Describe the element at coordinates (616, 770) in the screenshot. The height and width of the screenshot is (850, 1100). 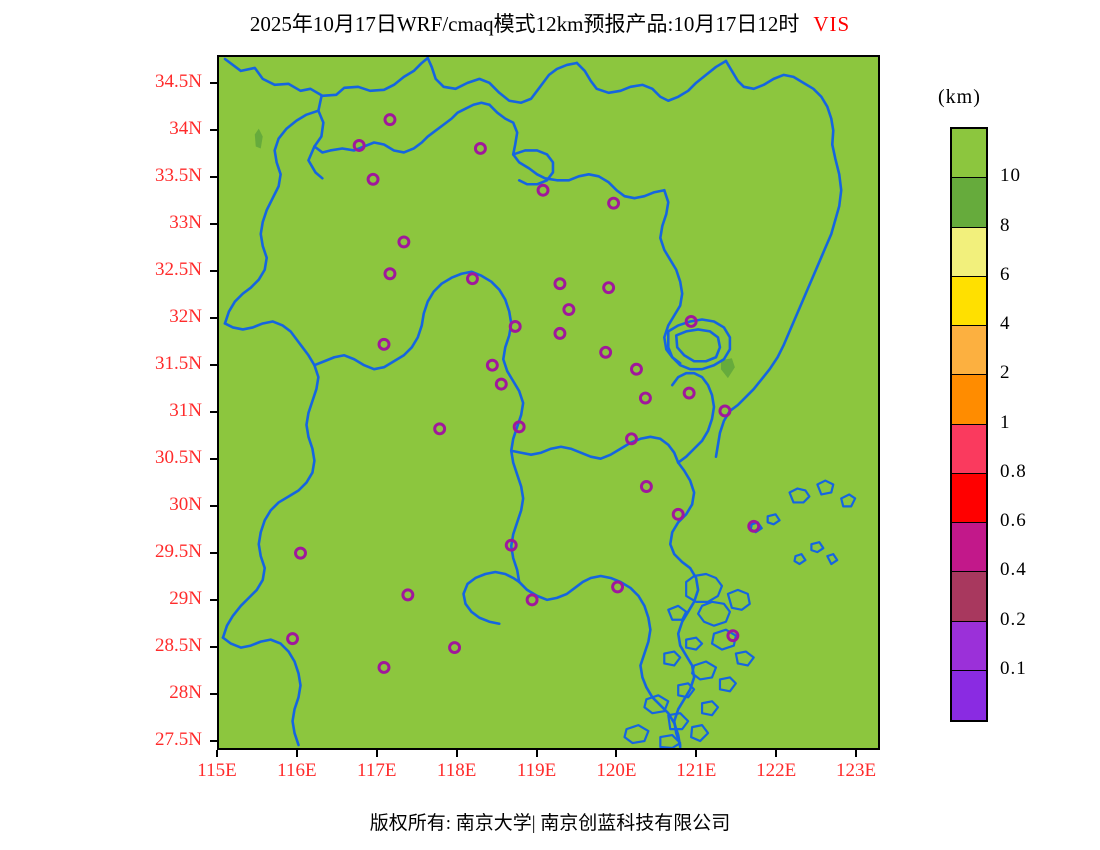
I see `x-axis-label: 120E` at that location.